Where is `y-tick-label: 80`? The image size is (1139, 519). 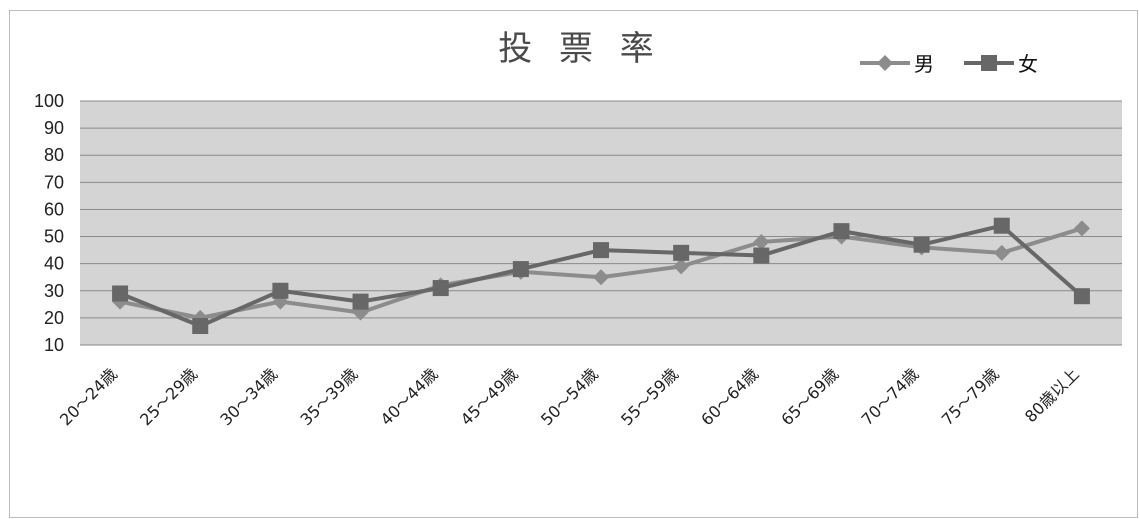 y-tick-label: 80 is located at coordinates (54, 155).